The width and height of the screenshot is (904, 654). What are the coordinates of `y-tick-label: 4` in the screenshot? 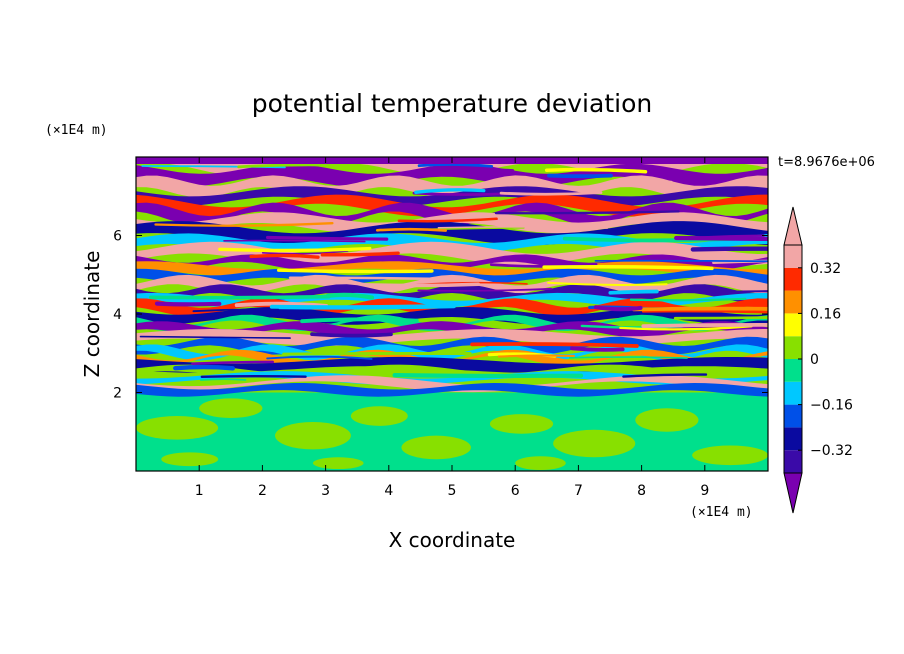 It's located at (117, 315).